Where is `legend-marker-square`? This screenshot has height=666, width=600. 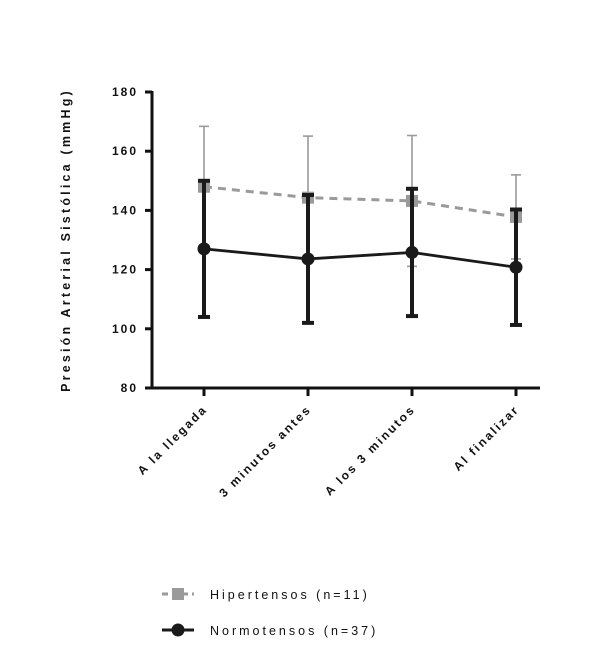 legend-marker-square is located at coordinates (178, 594).